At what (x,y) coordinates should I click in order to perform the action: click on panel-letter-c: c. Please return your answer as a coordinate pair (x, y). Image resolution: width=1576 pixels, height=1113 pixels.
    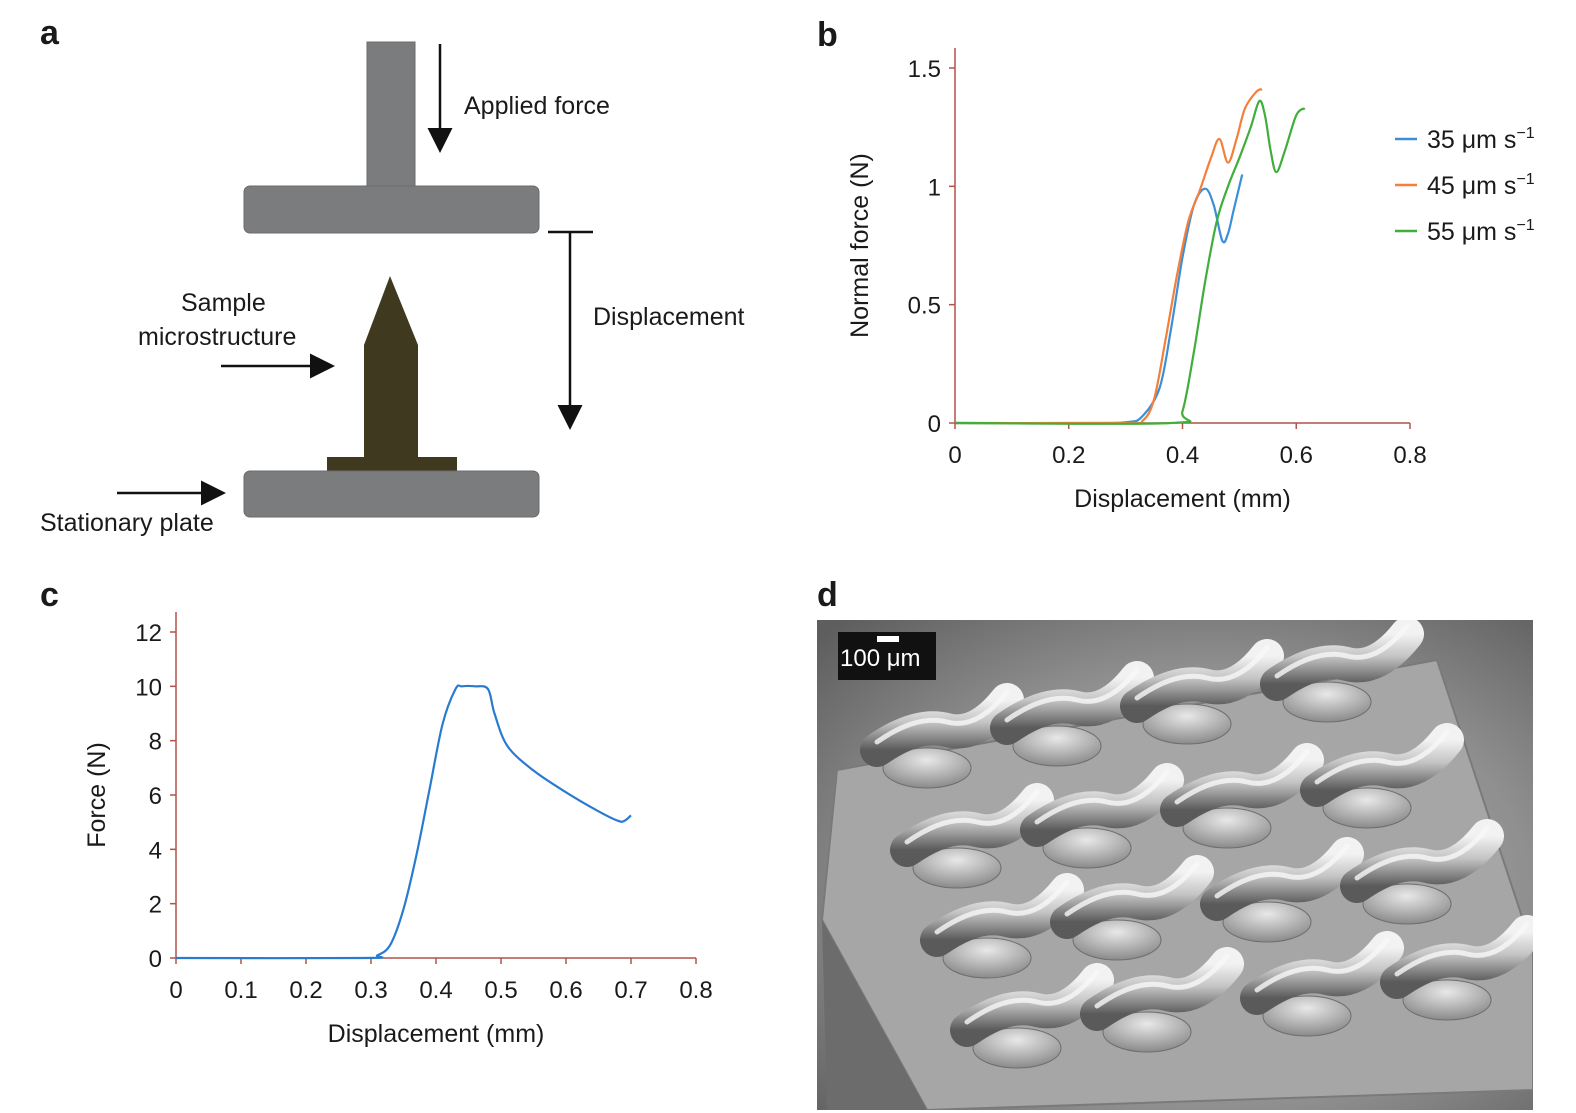
    Looking at the image, I should click on (49, 595).